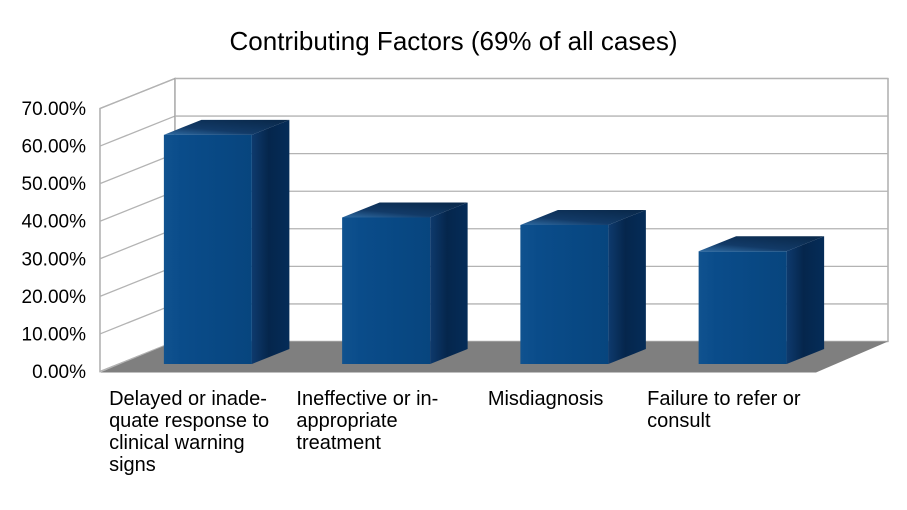 This screenshot has height=510, width=907. I want to click on y-tick-label: 10.00%, so click(54, 334).